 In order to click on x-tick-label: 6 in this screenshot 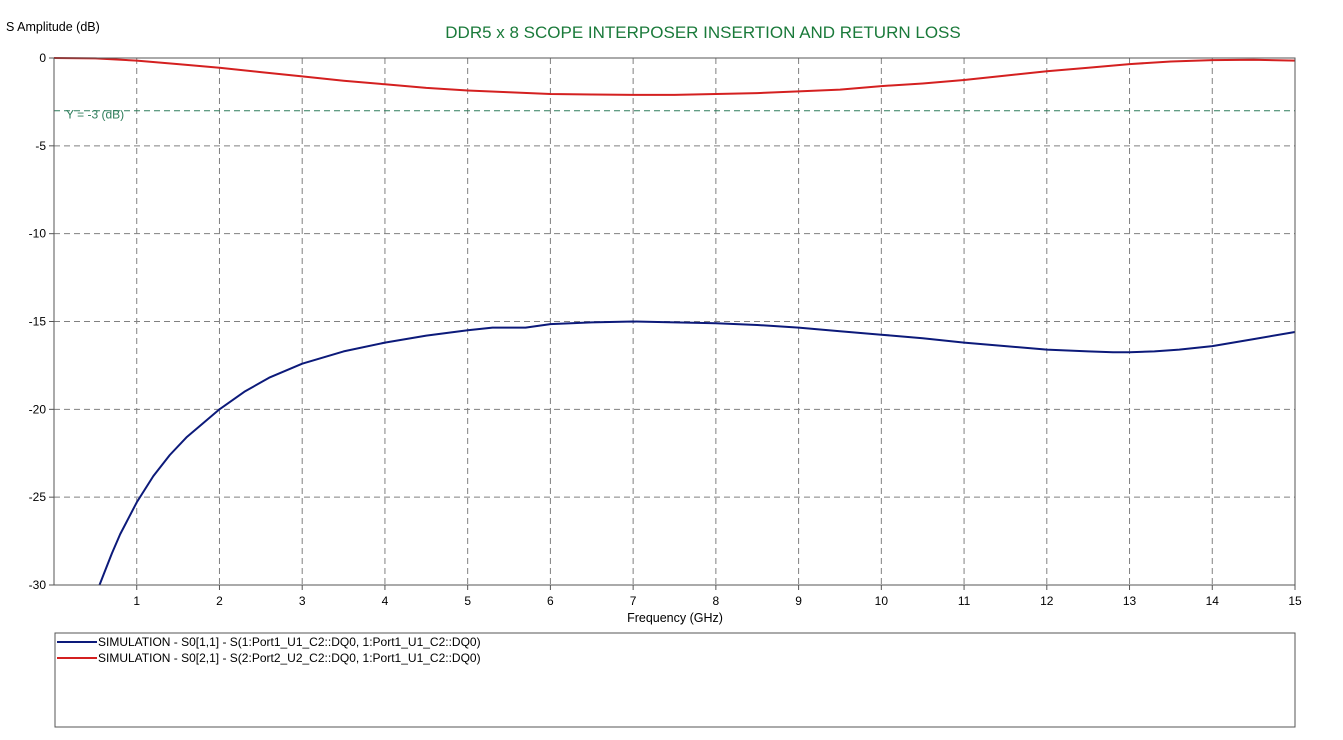, I will do `click(550, 601)`.